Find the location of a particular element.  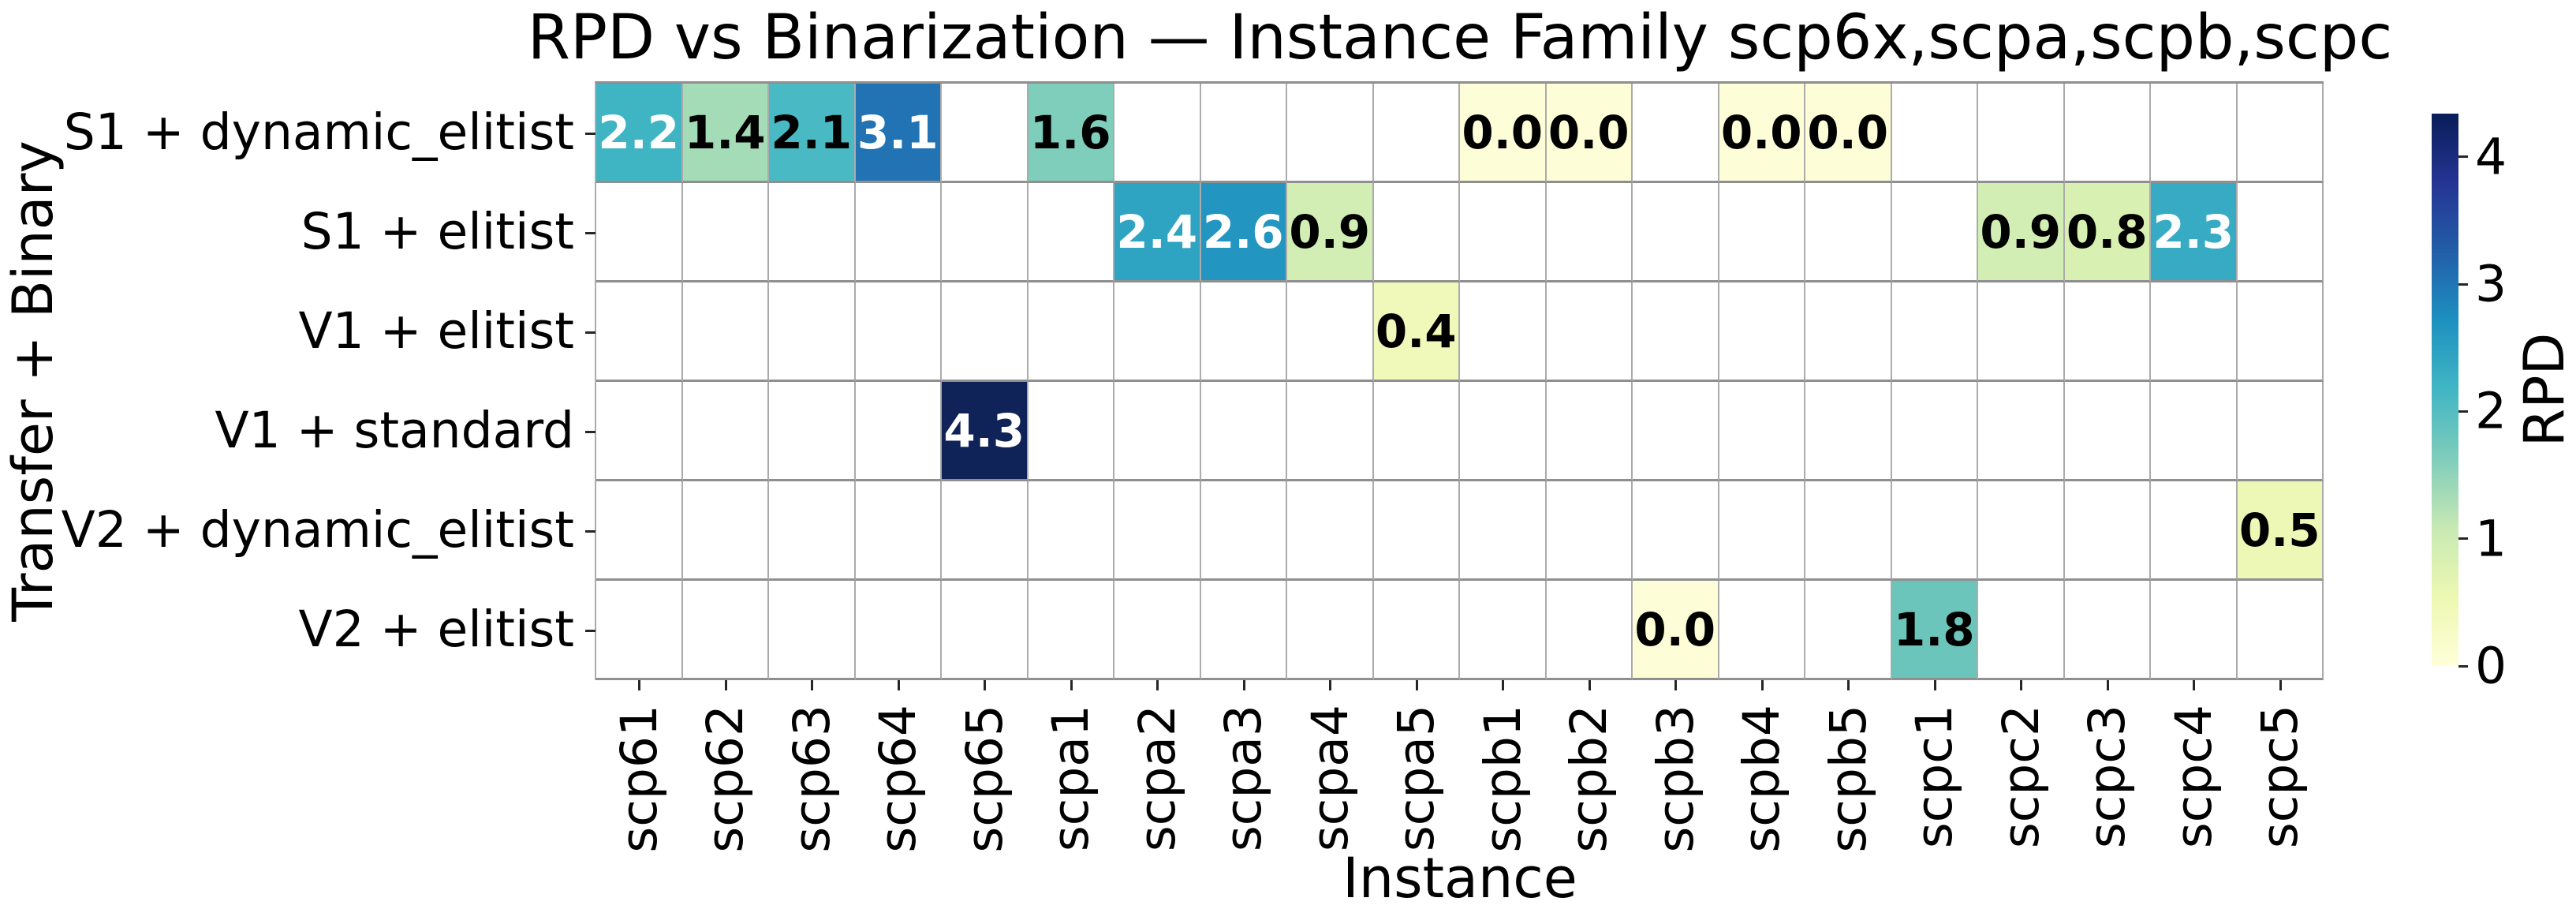

x-tick-label-scpa3: scpa3 is located at coordinates (1244, 778).